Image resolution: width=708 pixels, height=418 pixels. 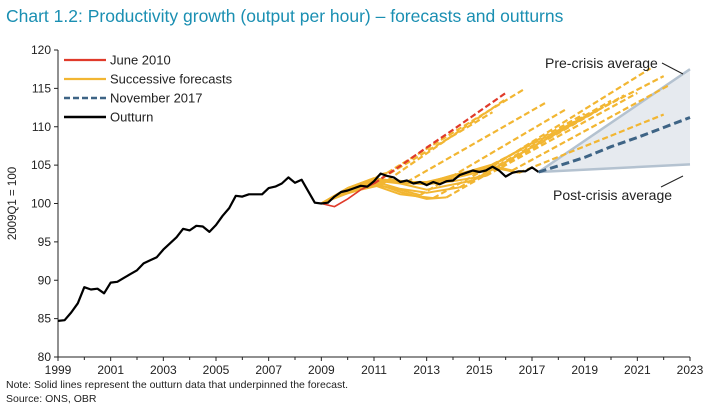 What do you see at coordinates (426, 370) in the screenshot?
I see `x-tick-label: 2013` at bounding box center [426, 370].